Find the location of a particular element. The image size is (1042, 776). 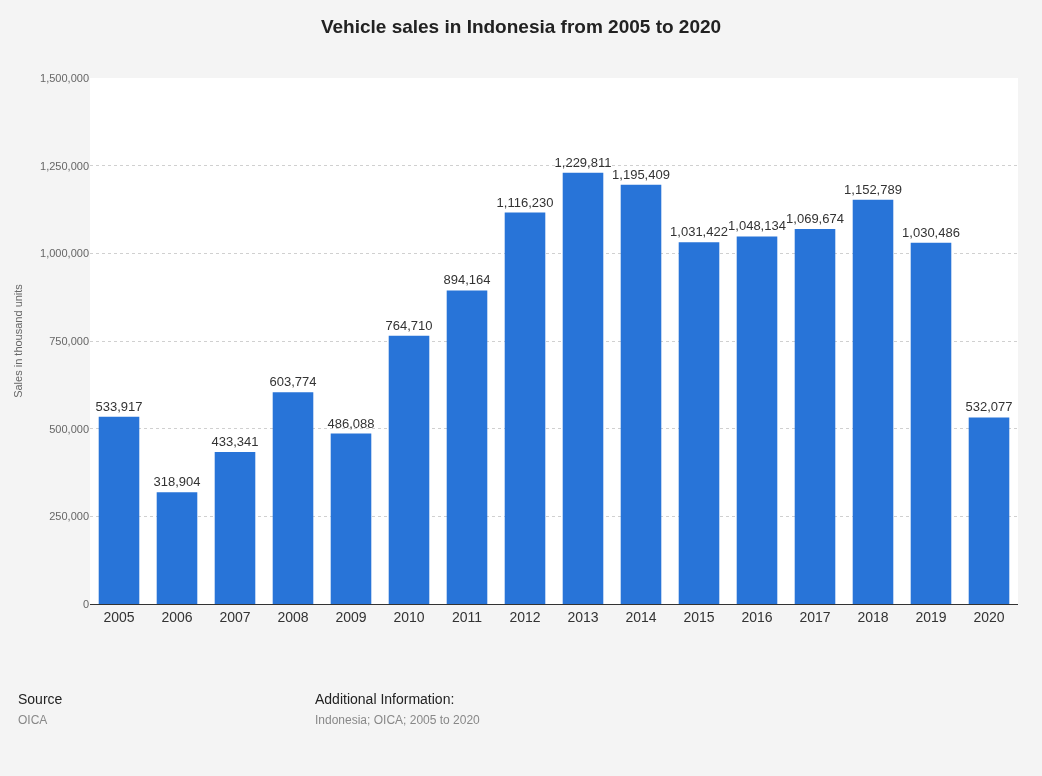

data-label: 1,030,486 is located at coordinates (931, 232).